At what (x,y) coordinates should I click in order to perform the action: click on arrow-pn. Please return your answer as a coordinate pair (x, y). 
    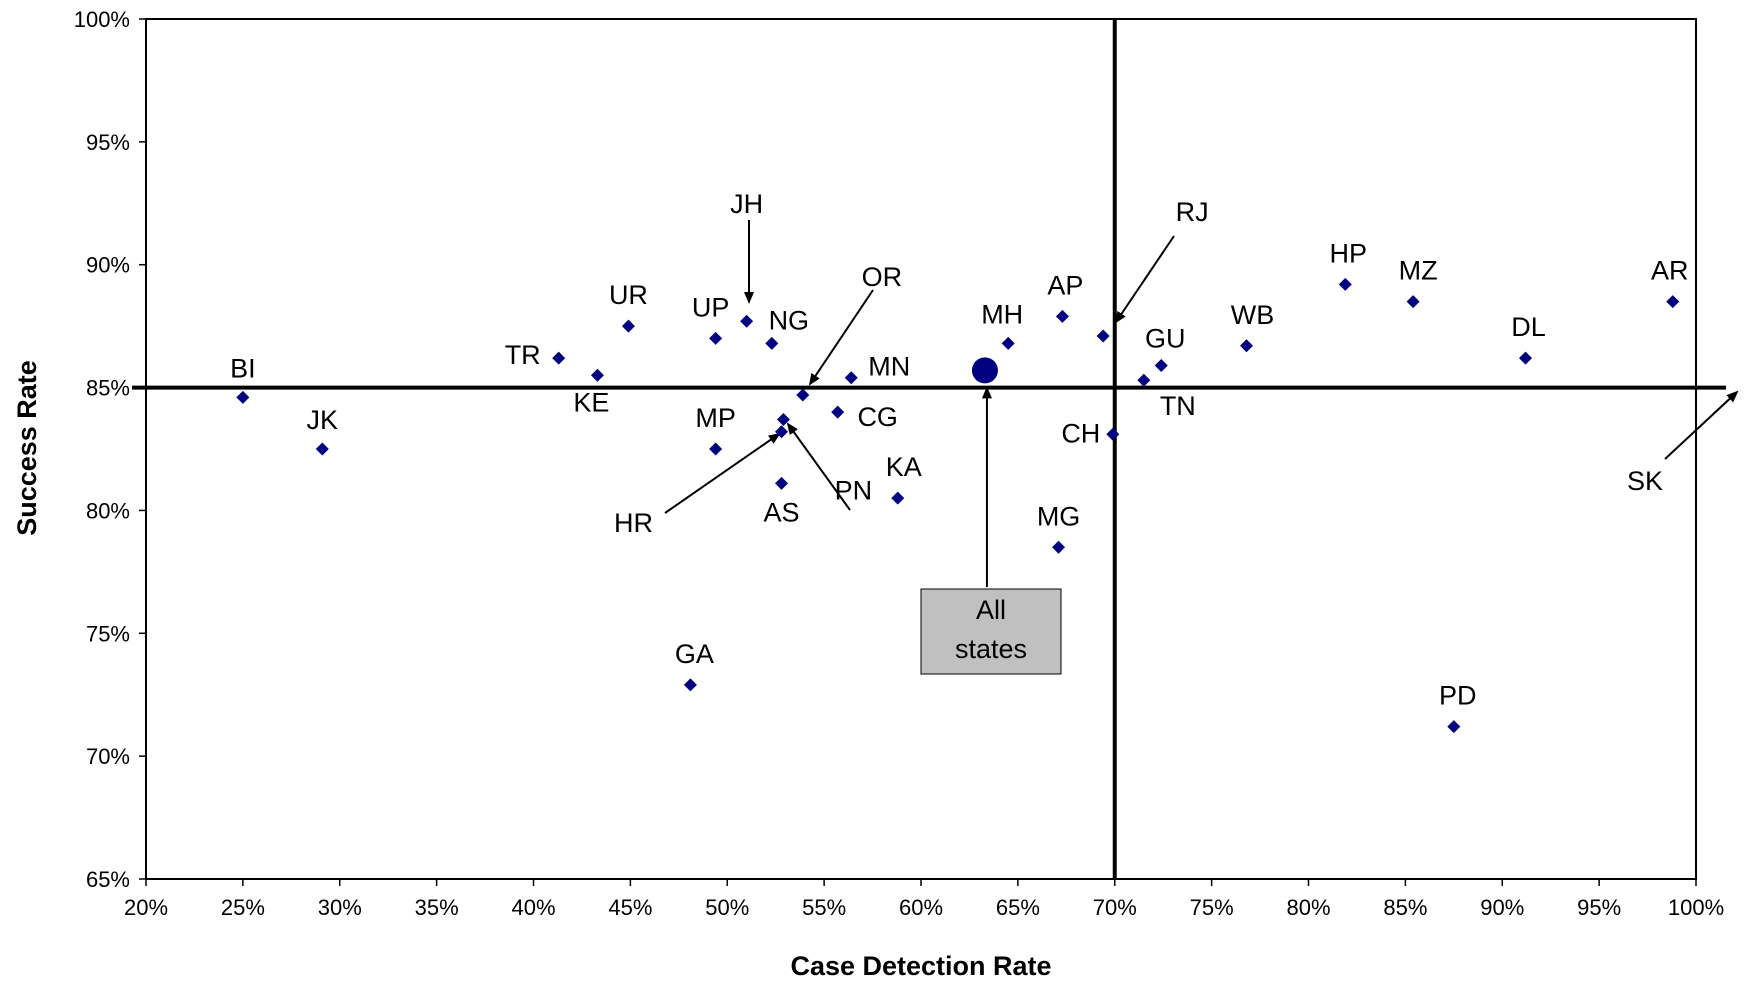
    Looking at the image, I should click on (818, 466).